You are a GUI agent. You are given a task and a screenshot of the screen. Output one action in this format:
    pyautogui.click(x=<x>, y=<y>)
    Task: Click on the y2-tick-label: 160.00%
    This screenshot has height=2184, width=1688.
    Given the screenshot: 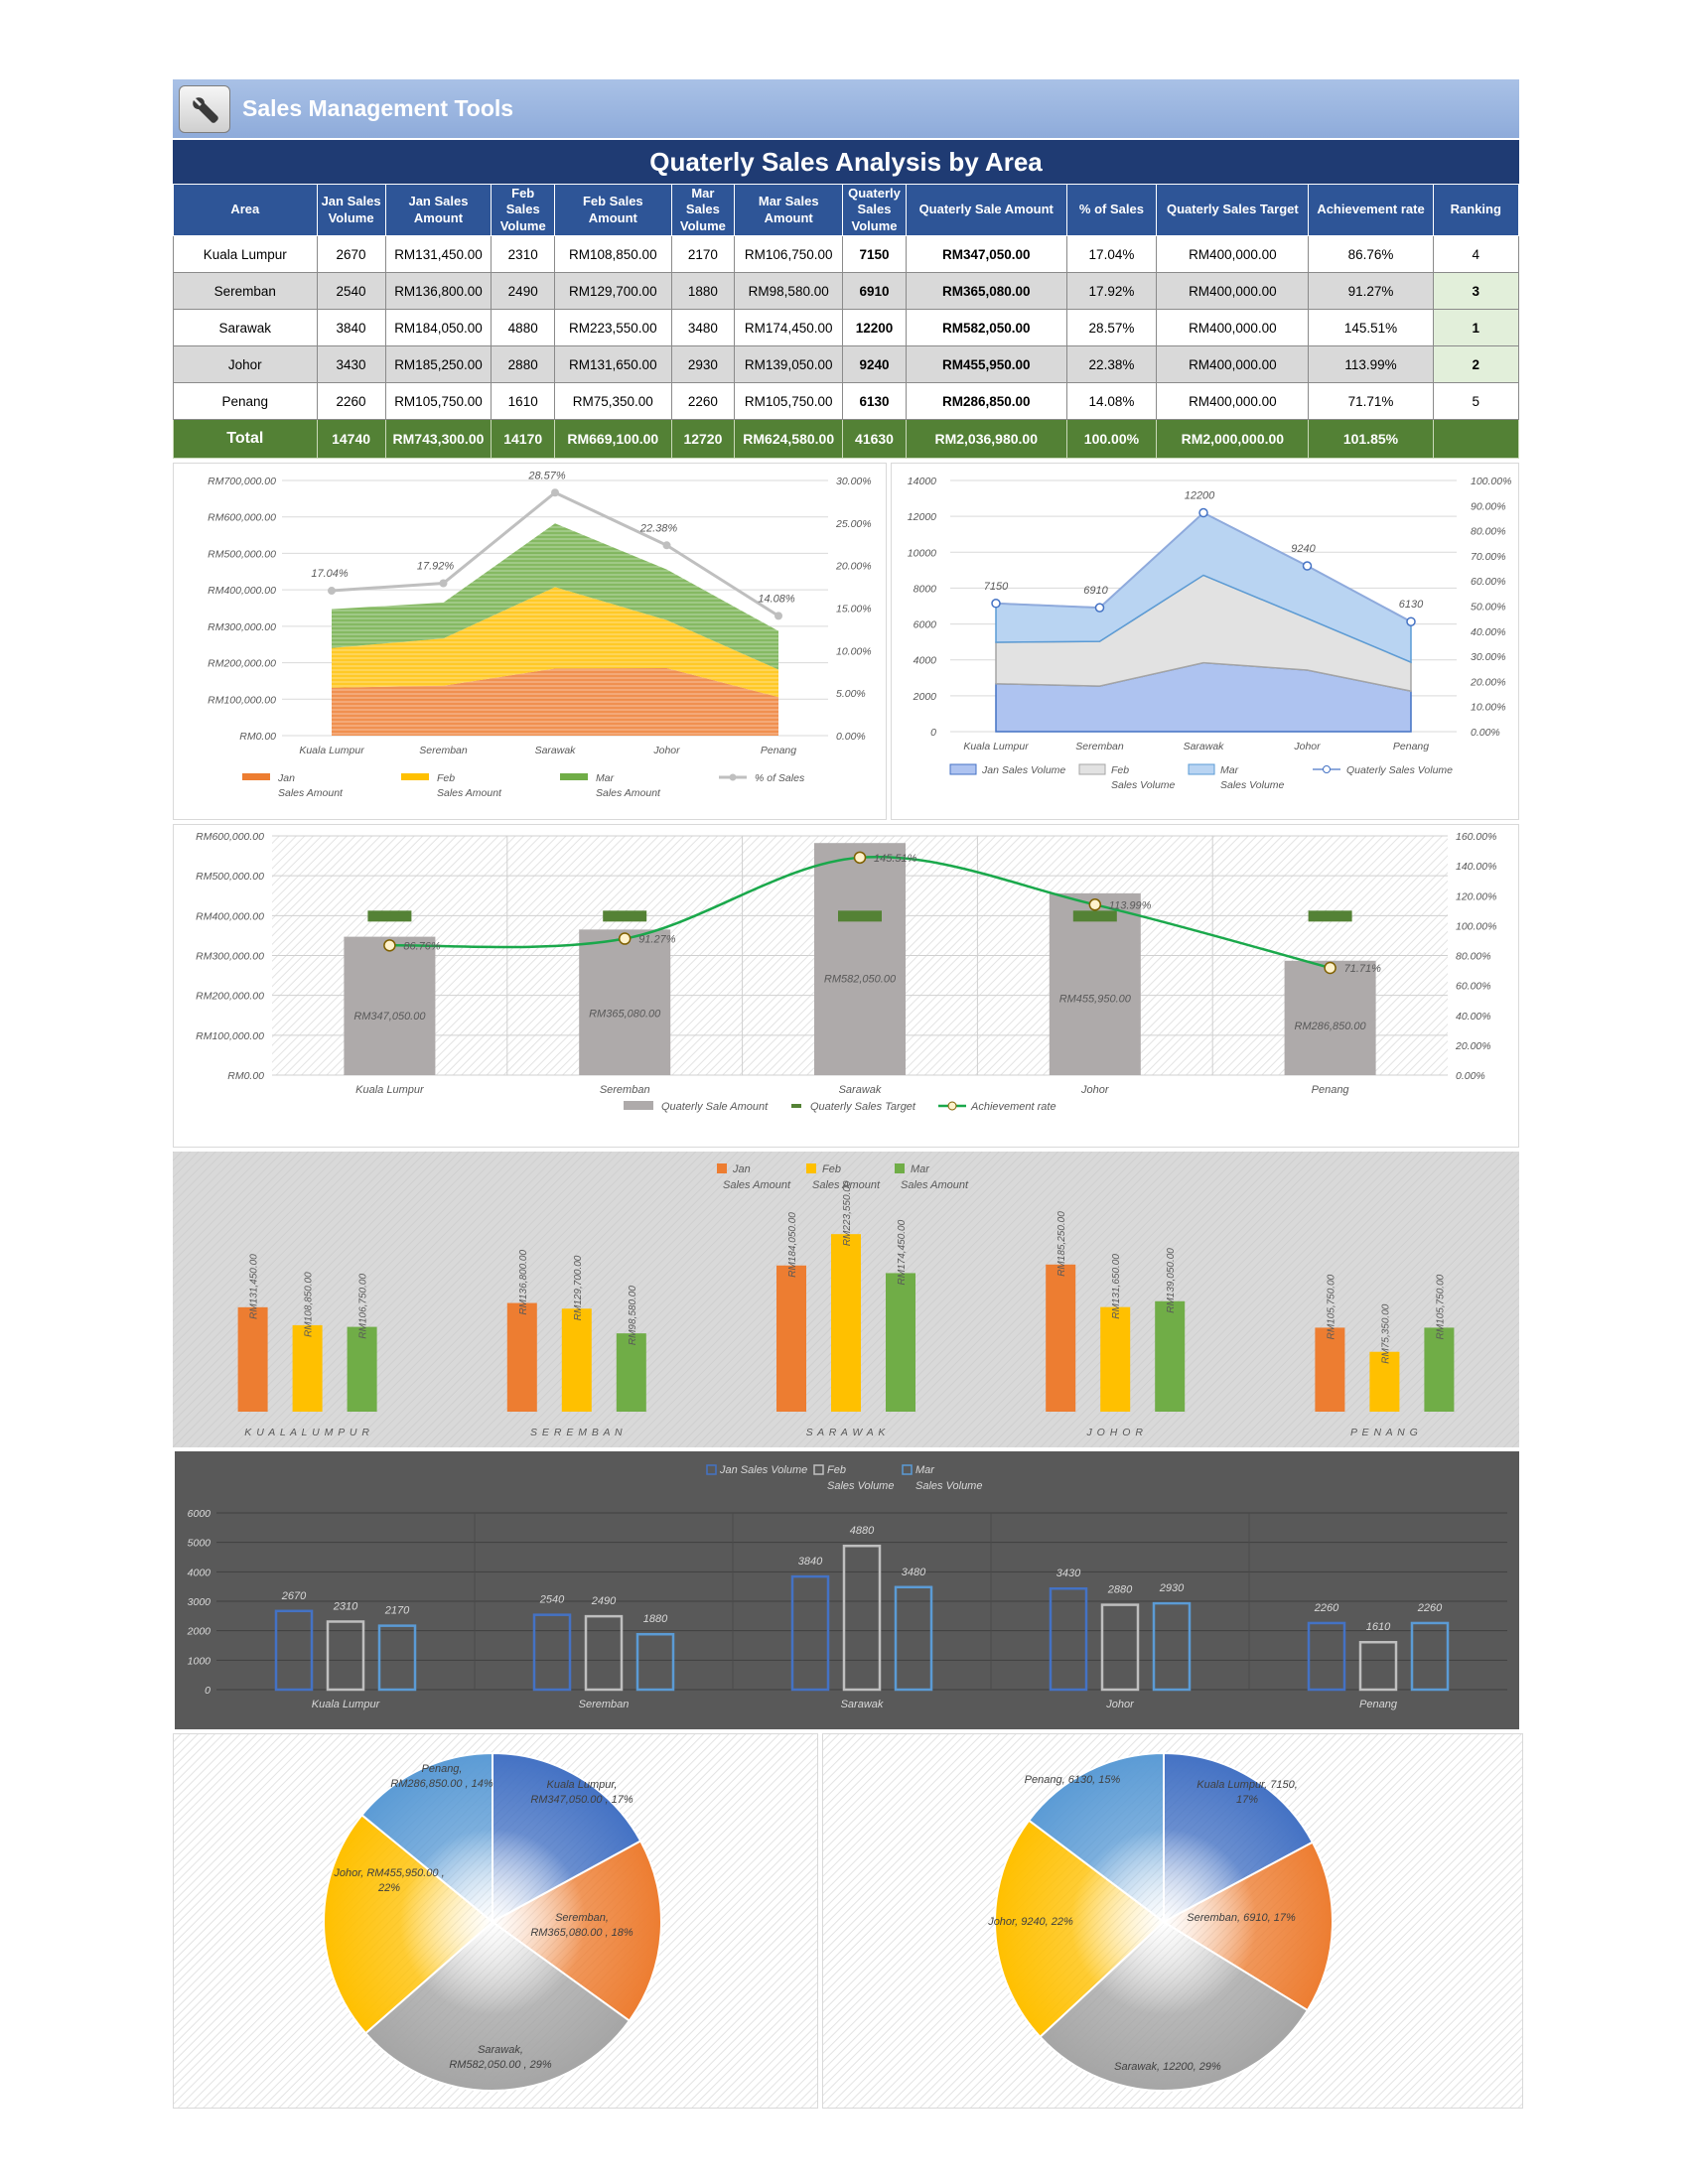 What is the action you would take?
    pyautogui.click(x=1476, y=837)
    